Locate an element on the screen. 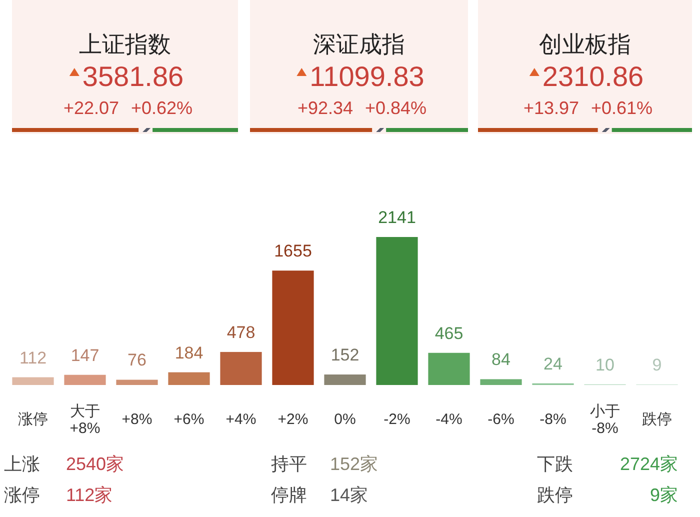 The image size is (700, 517). text: 3581.86 is located at coordinates (133, 76).